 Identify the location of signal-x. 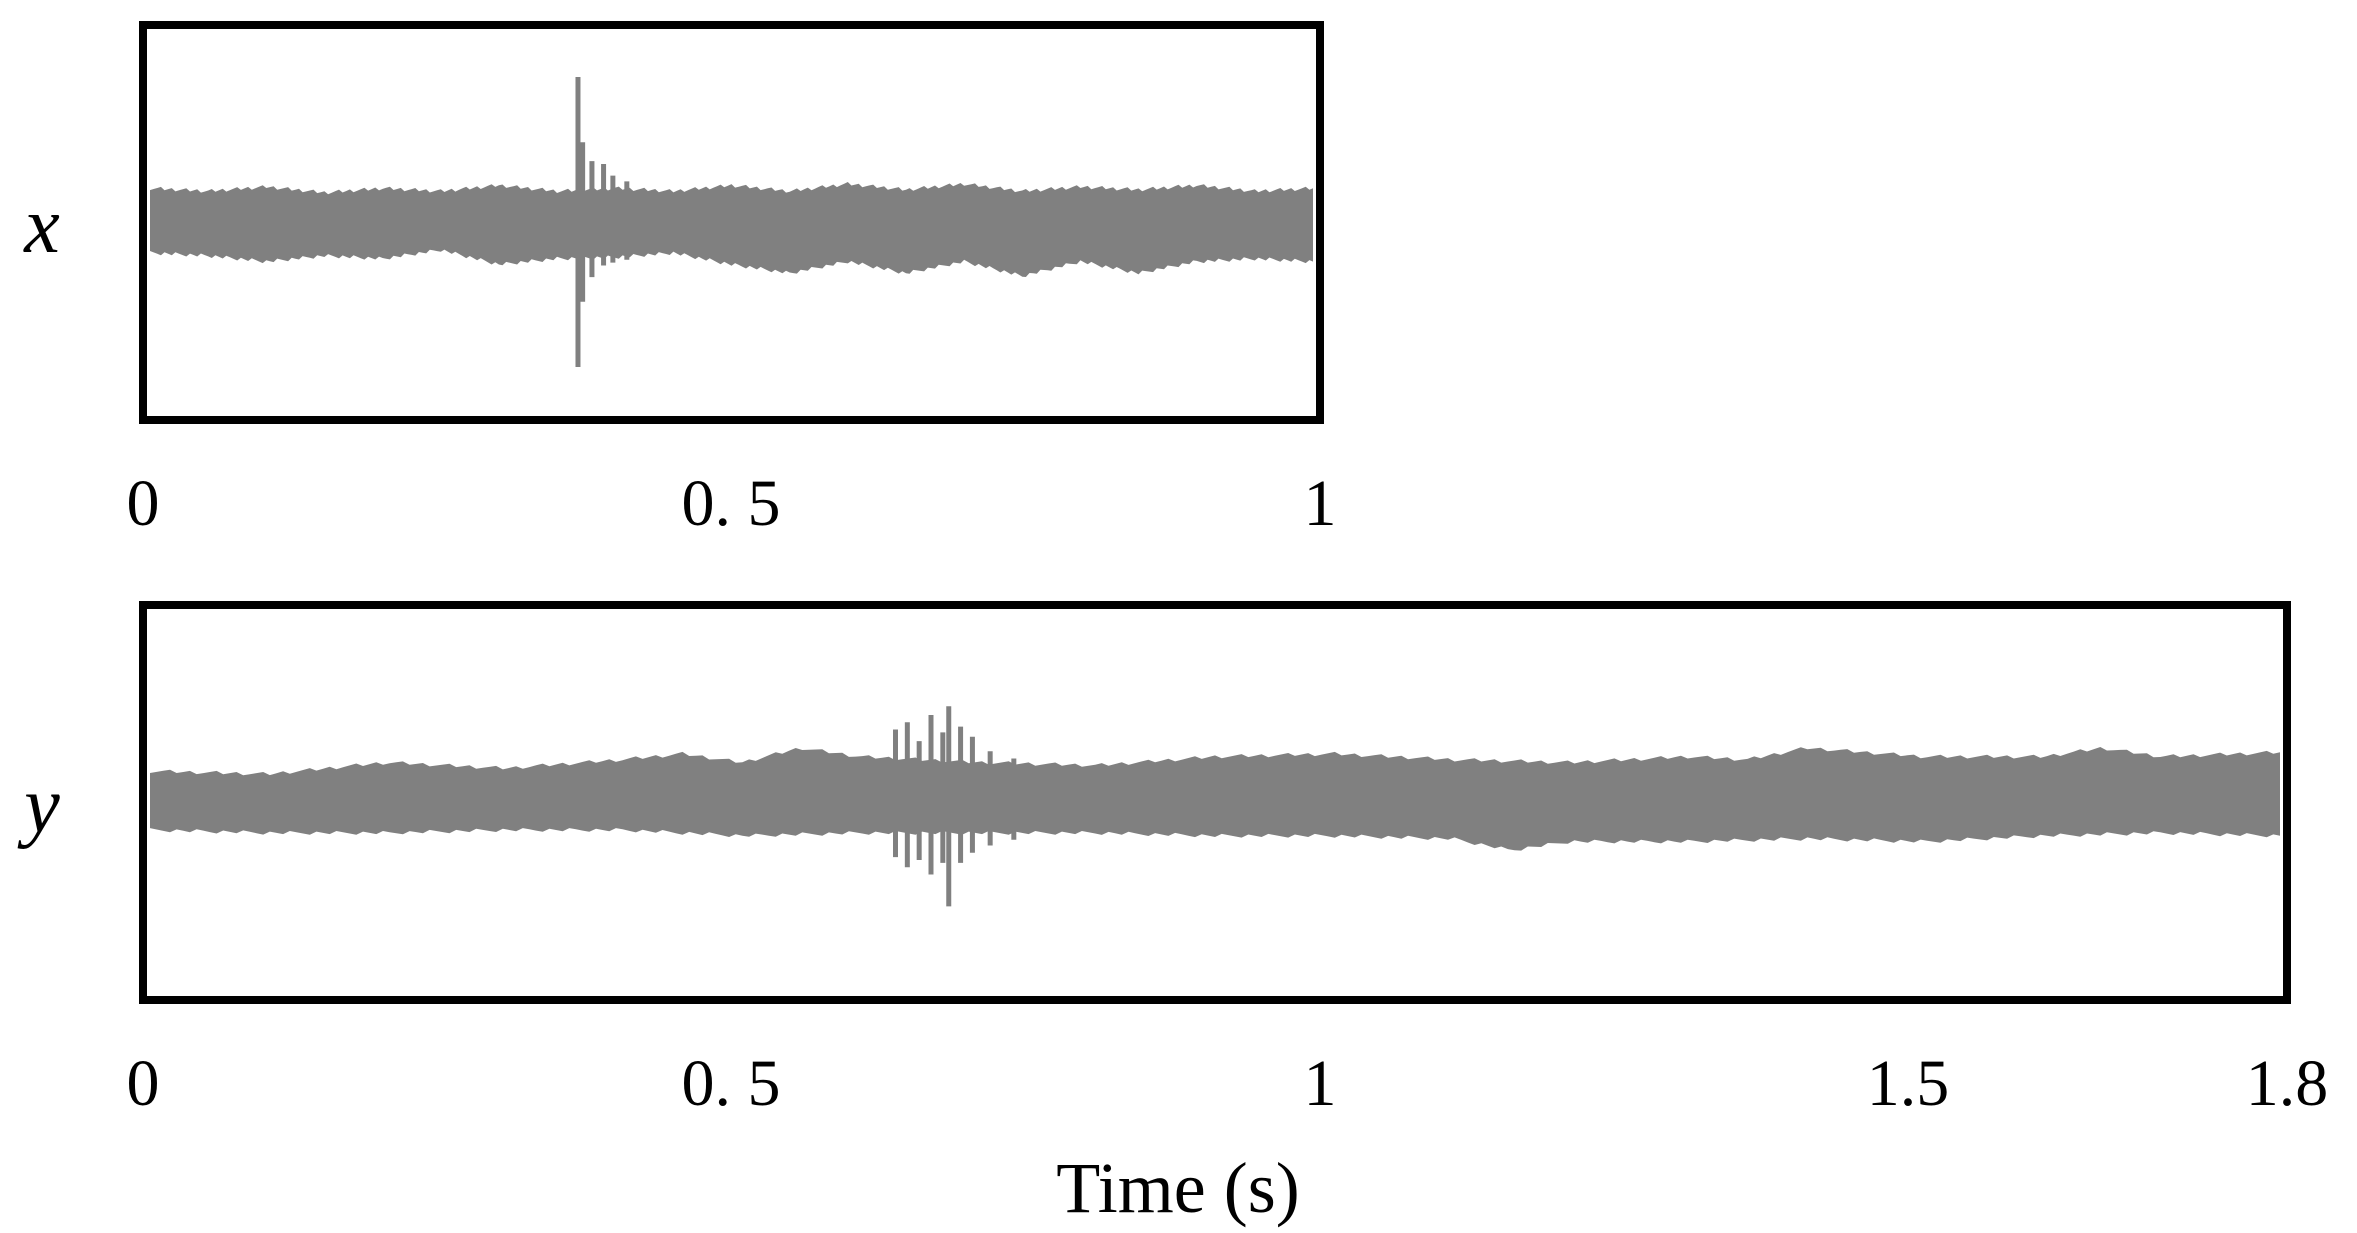
(731, 222).